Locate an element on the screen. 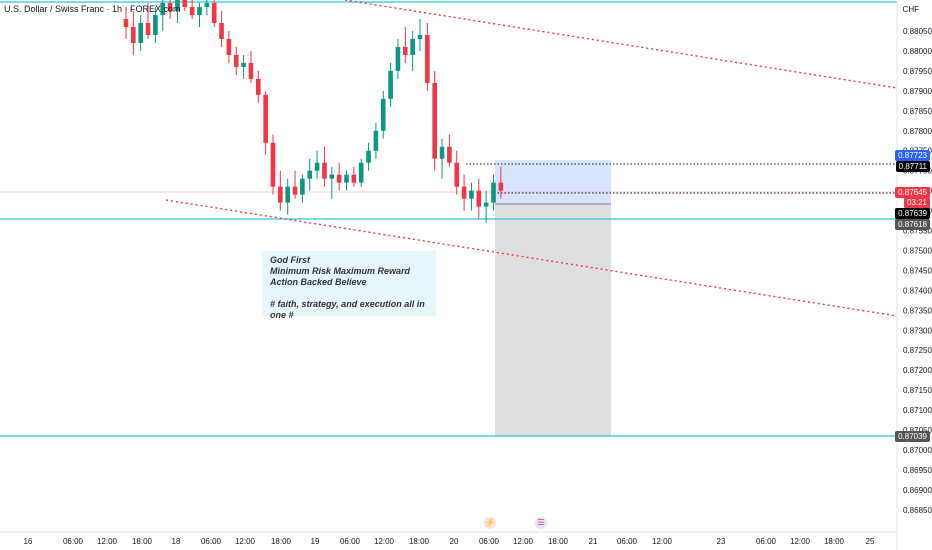  price-label-lower-support: 0.87039 is located at coordinates (912, 436).